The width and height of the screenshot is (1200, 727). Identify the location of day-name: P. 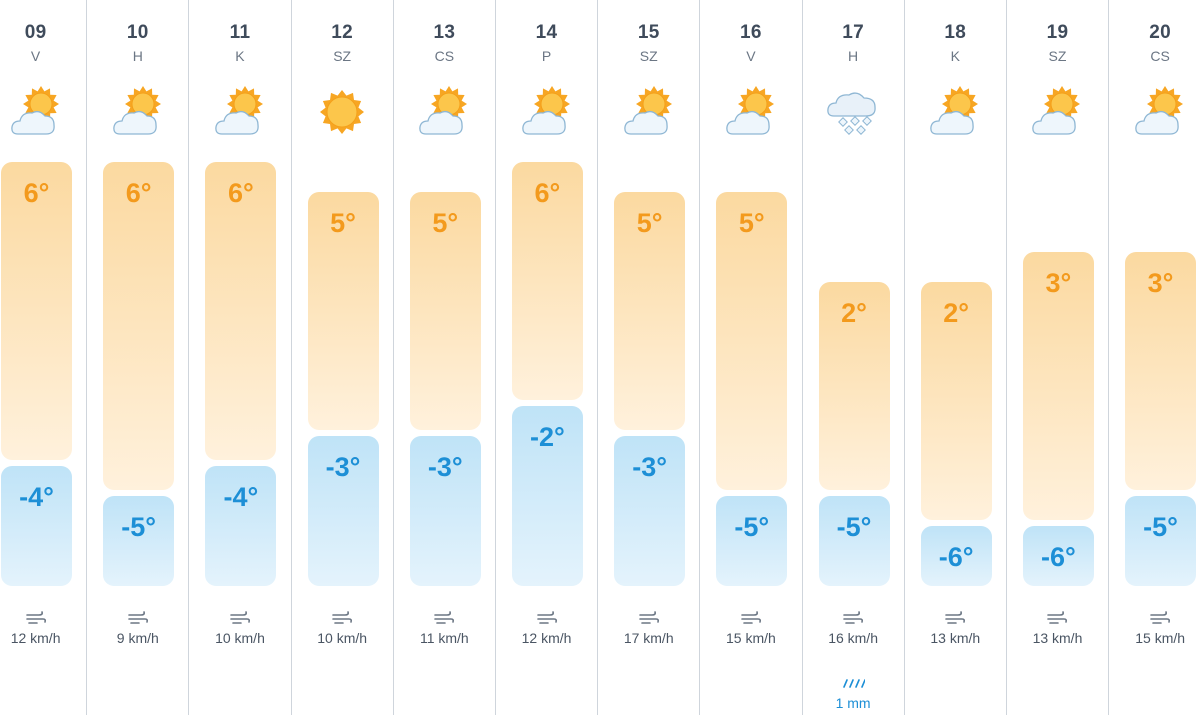
(546, 56).